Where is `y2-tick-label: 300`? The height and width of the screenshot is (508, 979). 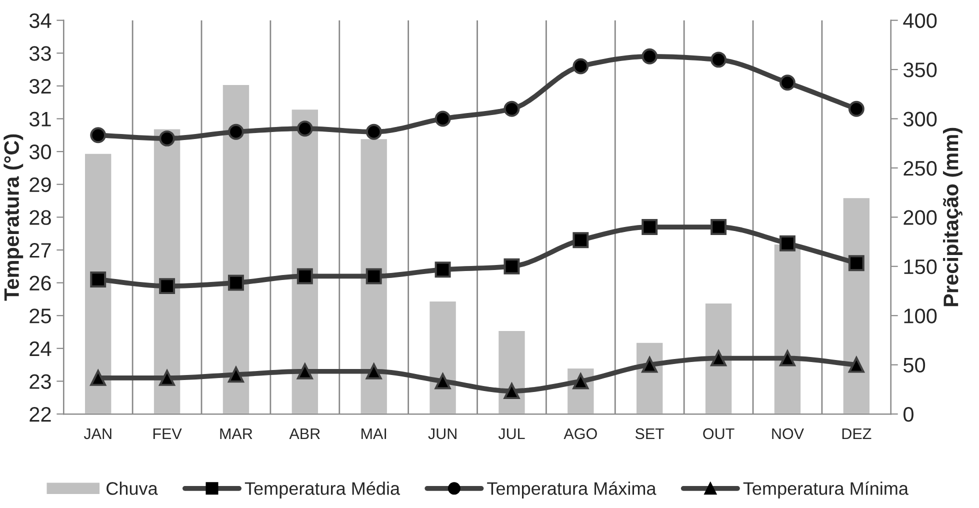 y2-tick-label: 300 is located at coordinates (920, 119).